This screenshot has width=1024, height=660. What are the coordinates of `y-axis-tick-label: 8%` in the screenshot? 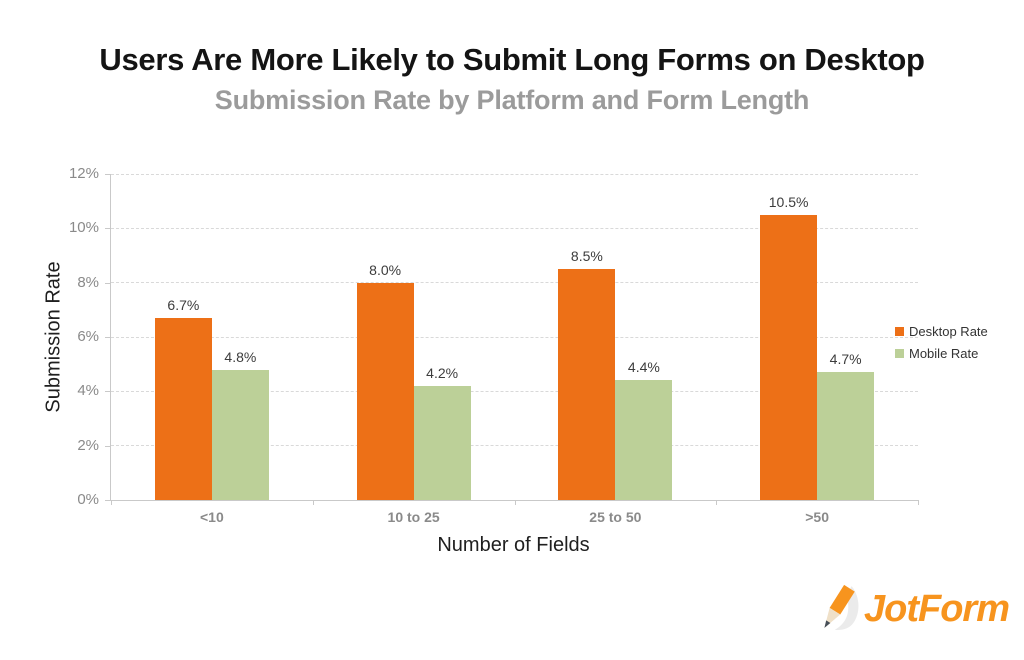 It's located at (88, 282).